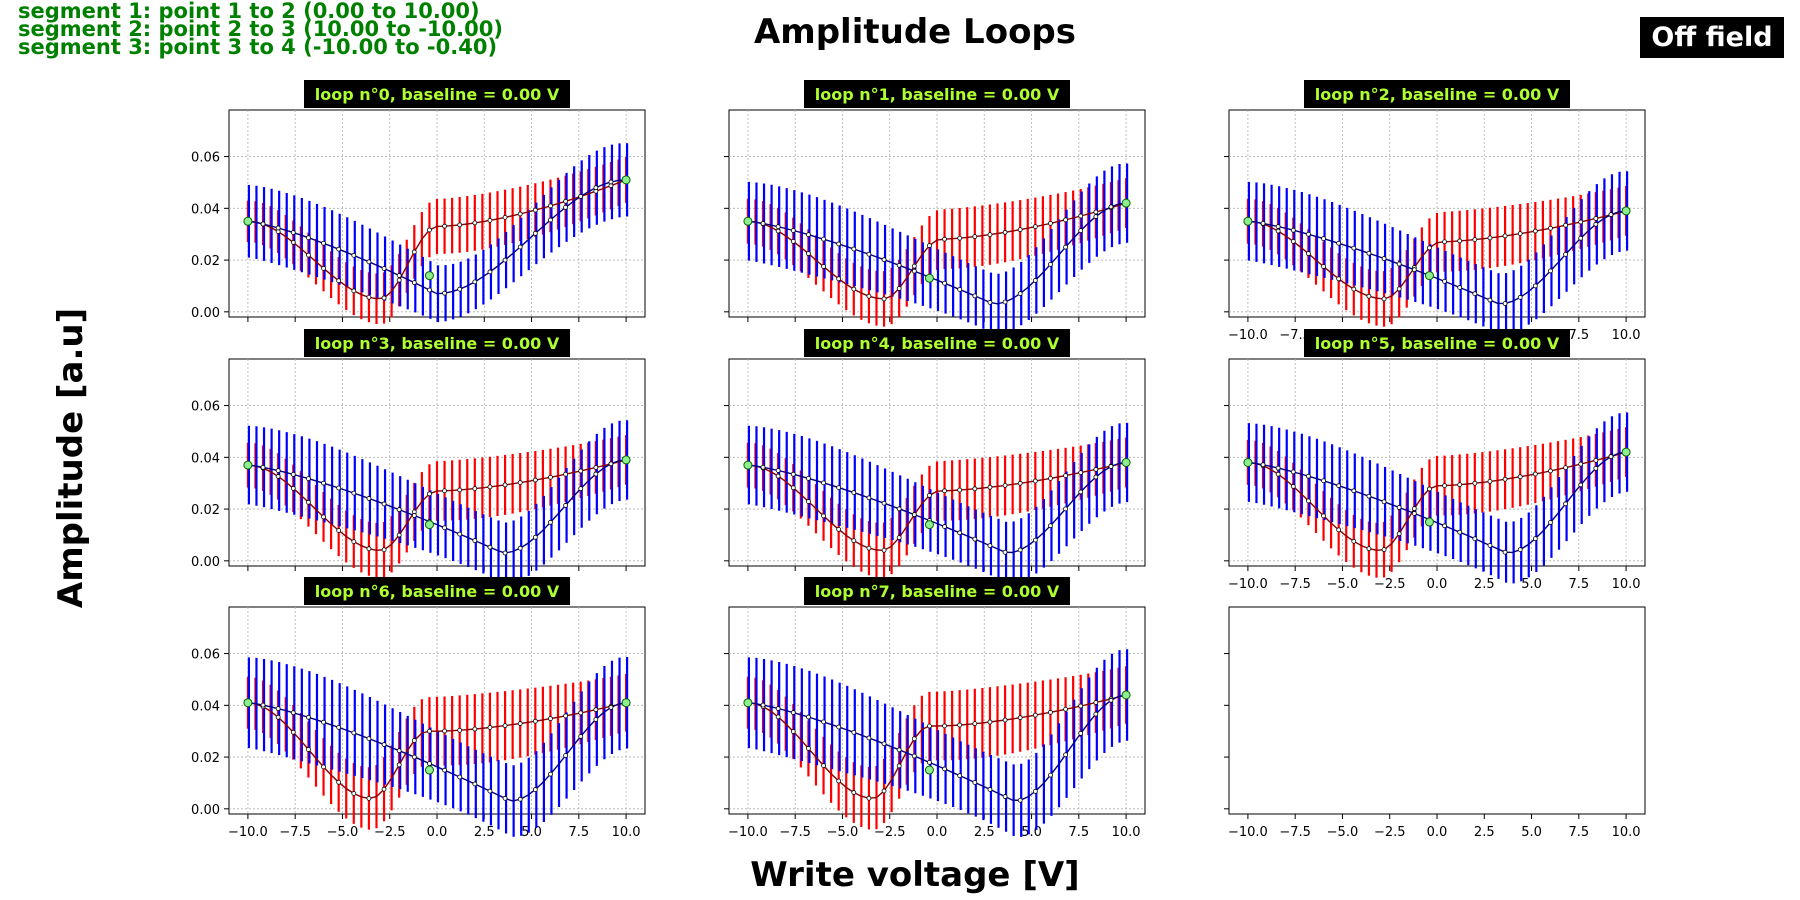 This screenshot has height=900, width=1800. I want to click on loop-panel-8: −10.0 −7.5 −5.0 −2.5 0.0 2.5 5.0 7.5 10.0, so click(1435, 723).